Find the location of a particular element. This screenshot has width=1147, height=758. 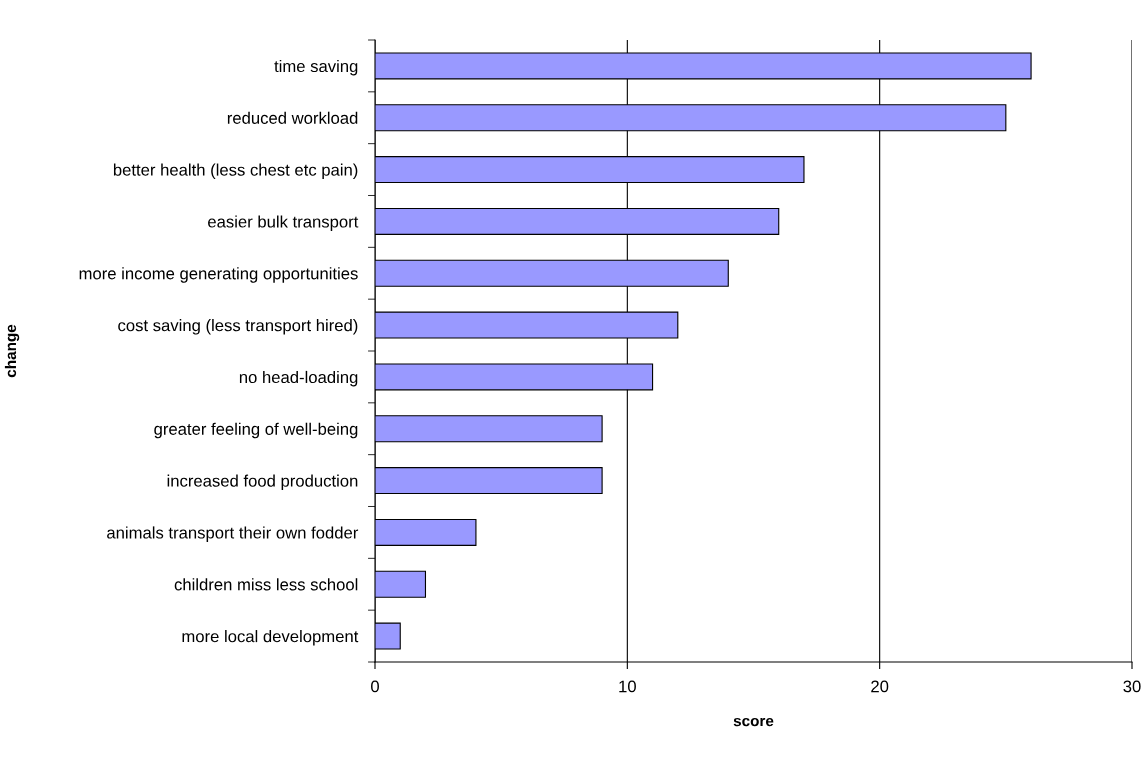

y-tick-label: more local development is located at coordinates (270, 638).